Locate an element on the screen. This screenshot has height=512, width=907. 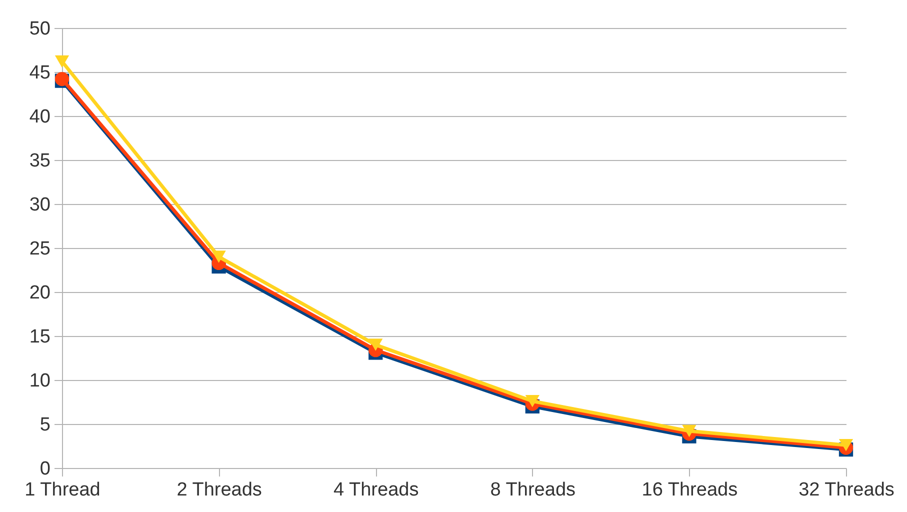
y-tick-label: 0 is located at coordinates (45, 469).